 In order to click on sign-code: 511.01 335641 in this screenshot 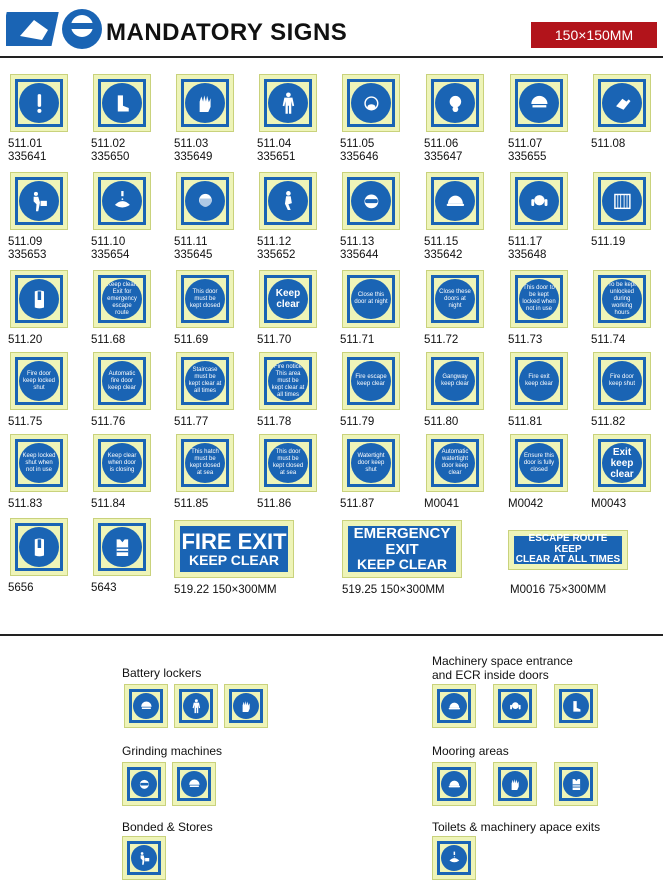, I will do `click(27, 151)`.